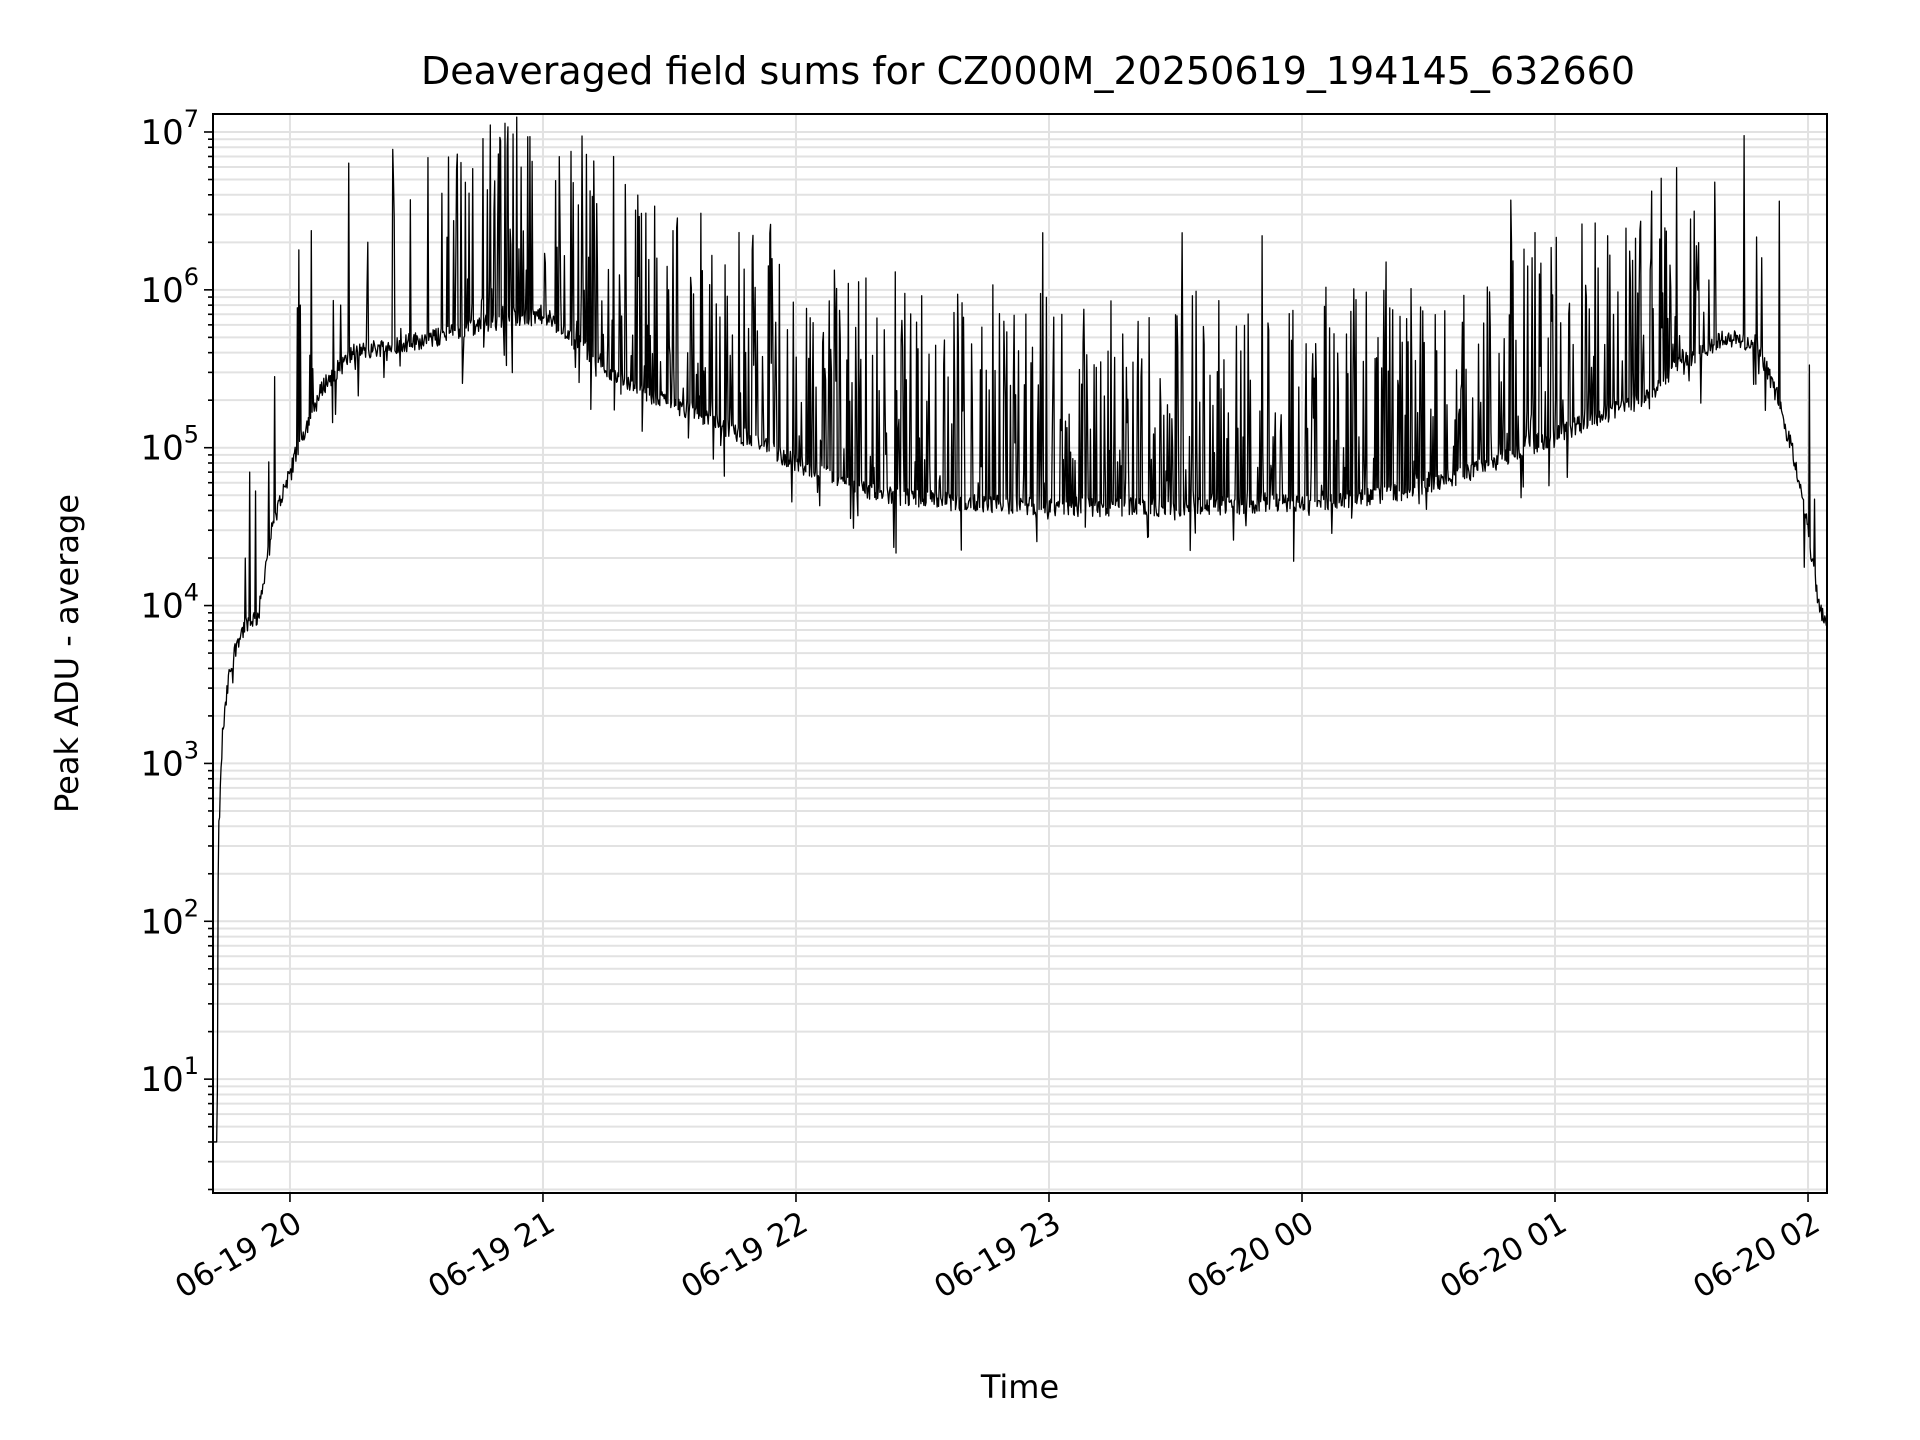 The image size is (1920, 1440). I want to click on y-tick-label: 10⁶, so click(169, 287).